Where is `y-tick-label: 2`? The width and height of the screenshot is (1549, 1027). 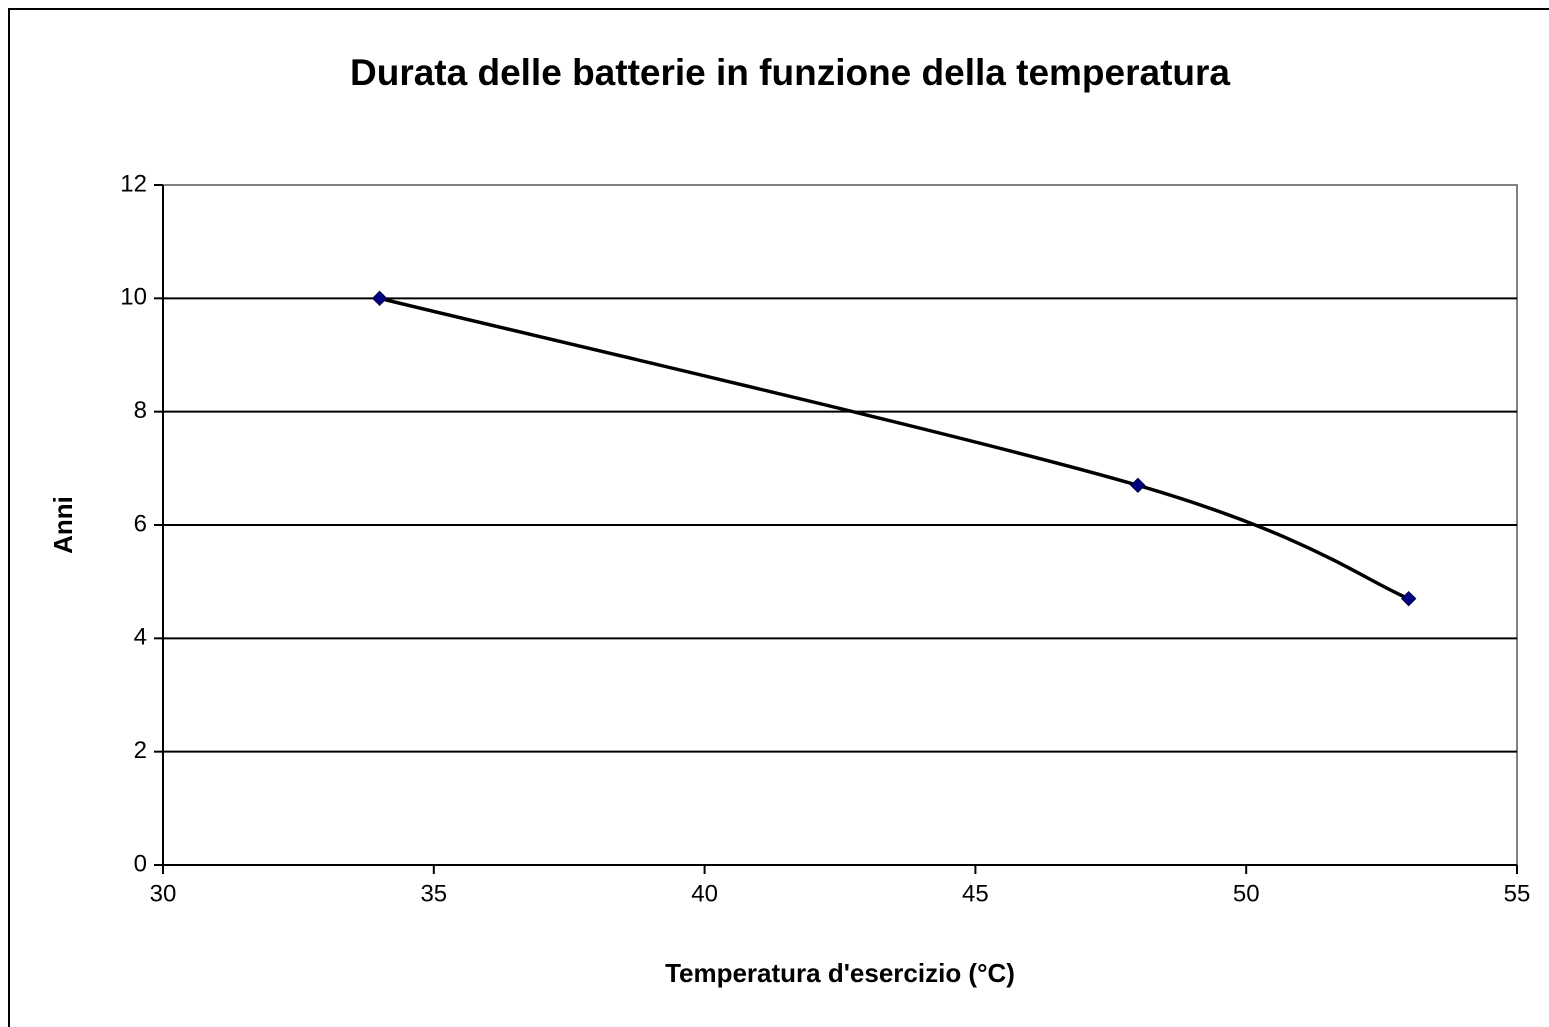
y-tick-label: 2 is located at coordinates (140, 750).